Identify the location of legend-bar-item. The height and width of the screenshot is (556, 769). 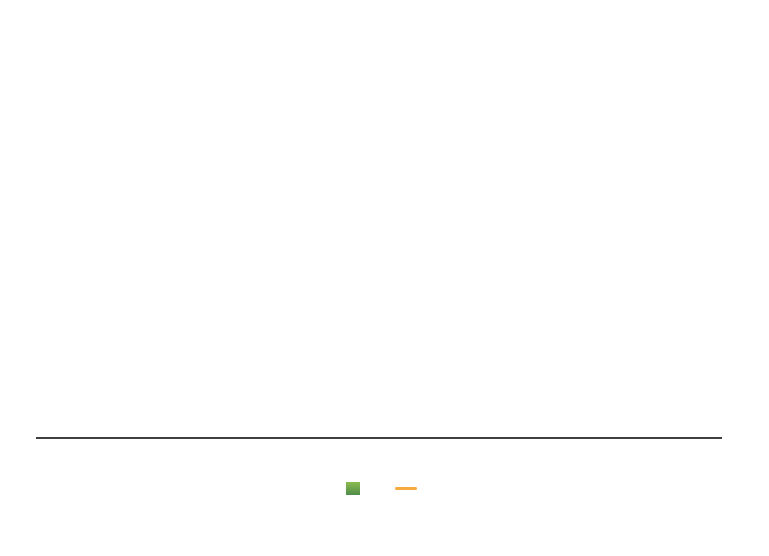
(356, 488).